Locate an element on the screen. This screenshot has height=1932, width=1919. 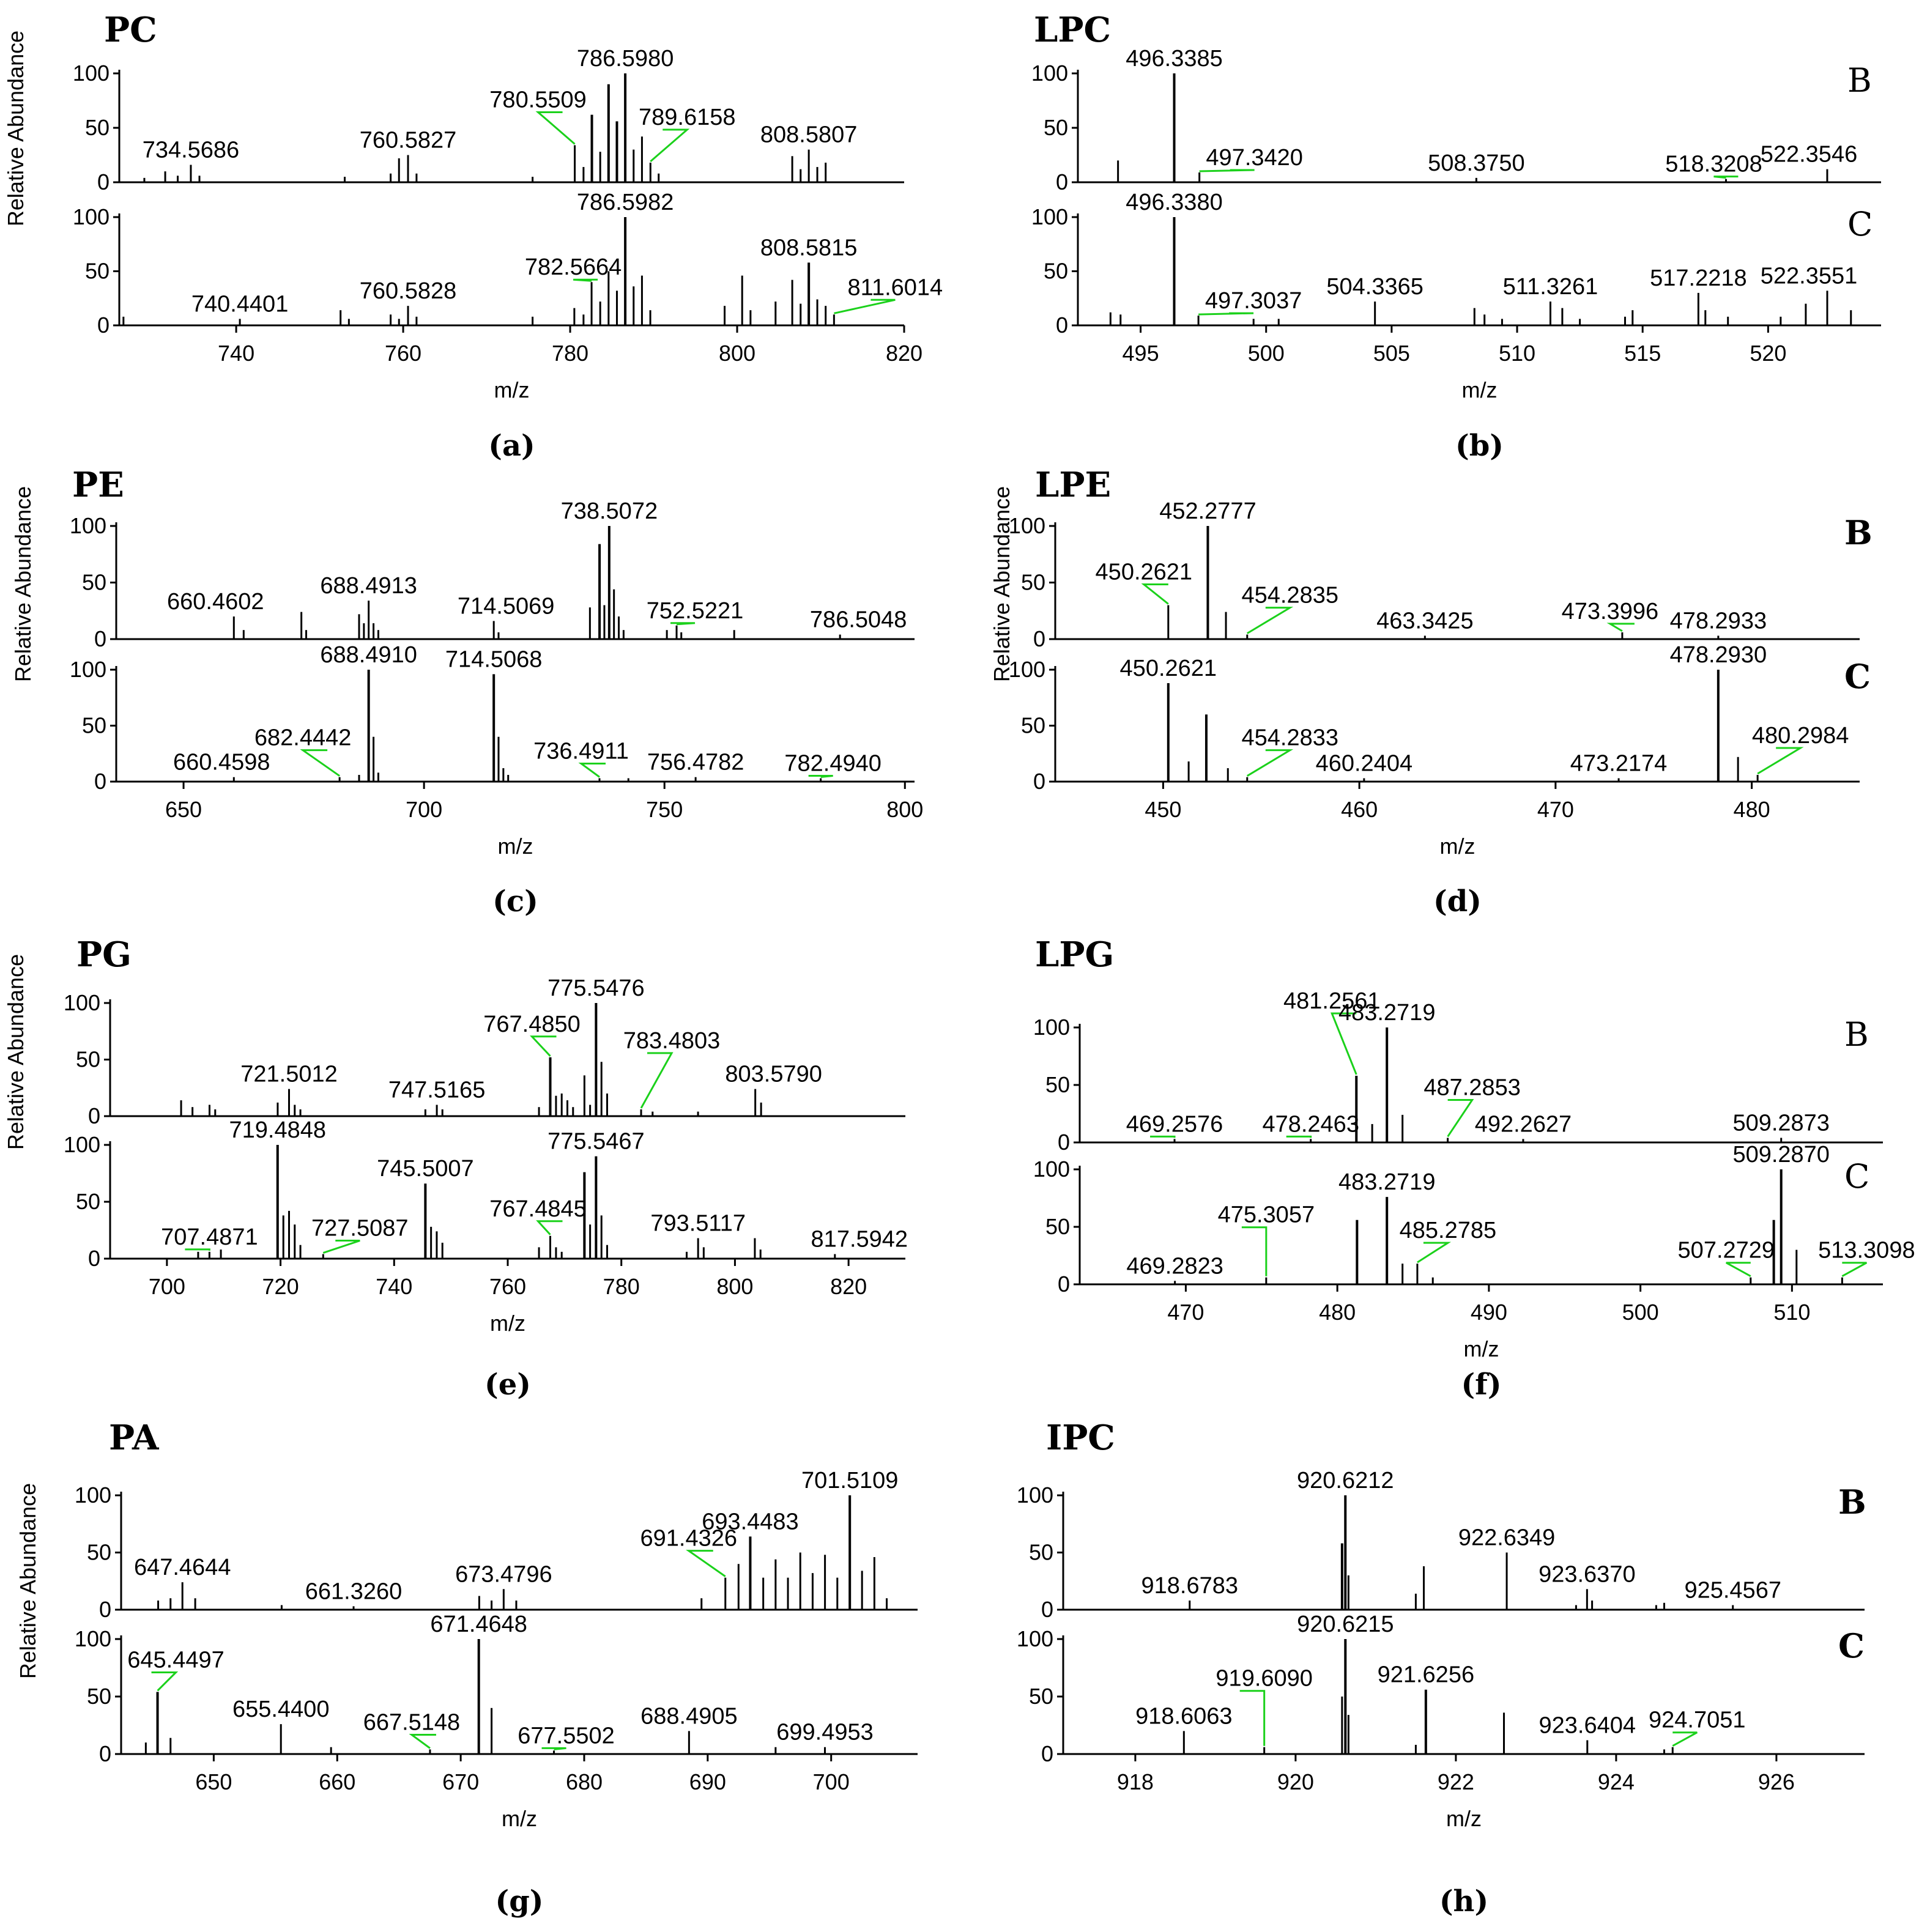
peak-label: 522.3546 is located at coordinates (1809, 155).